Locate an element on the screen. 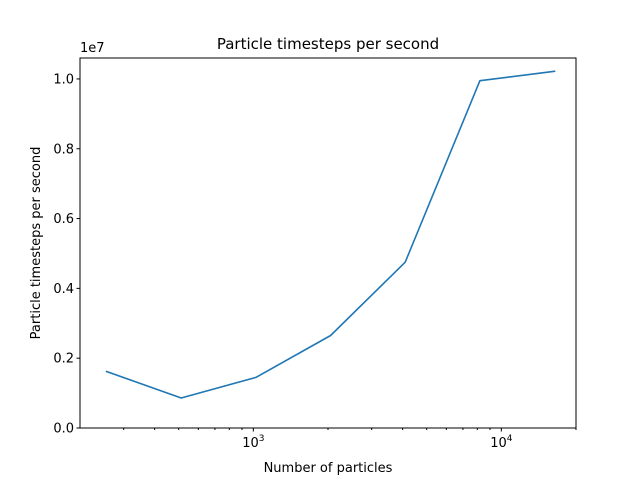  y-tick-label: 0.8 is located at coordinates (63, 149).